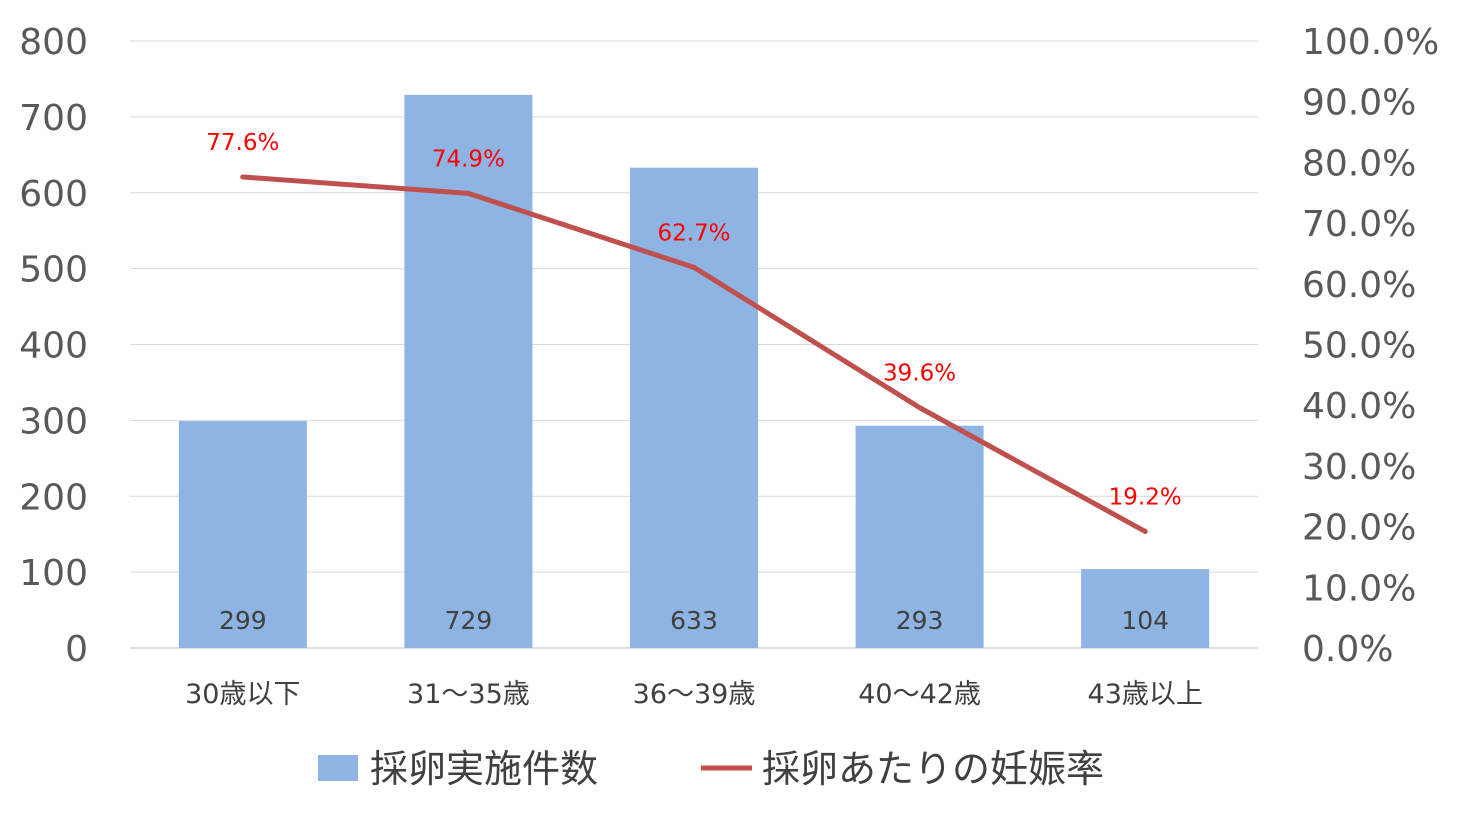 The image size is (1457, 821). Describe the element at coordinates (1359, 285) in the screenshot. I see `right-axis-tick-label: 60.0%` at that location.